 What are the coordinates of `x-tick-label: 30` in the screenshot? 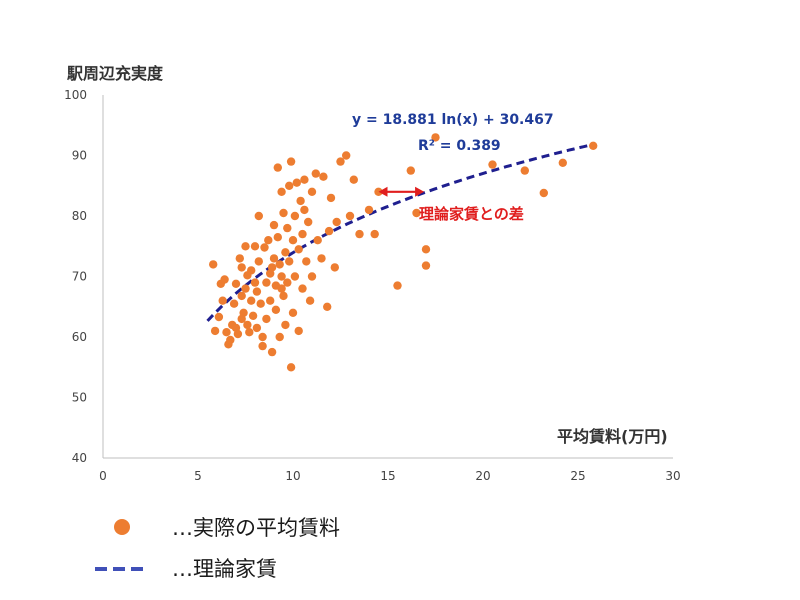 It's located at (672, 476).